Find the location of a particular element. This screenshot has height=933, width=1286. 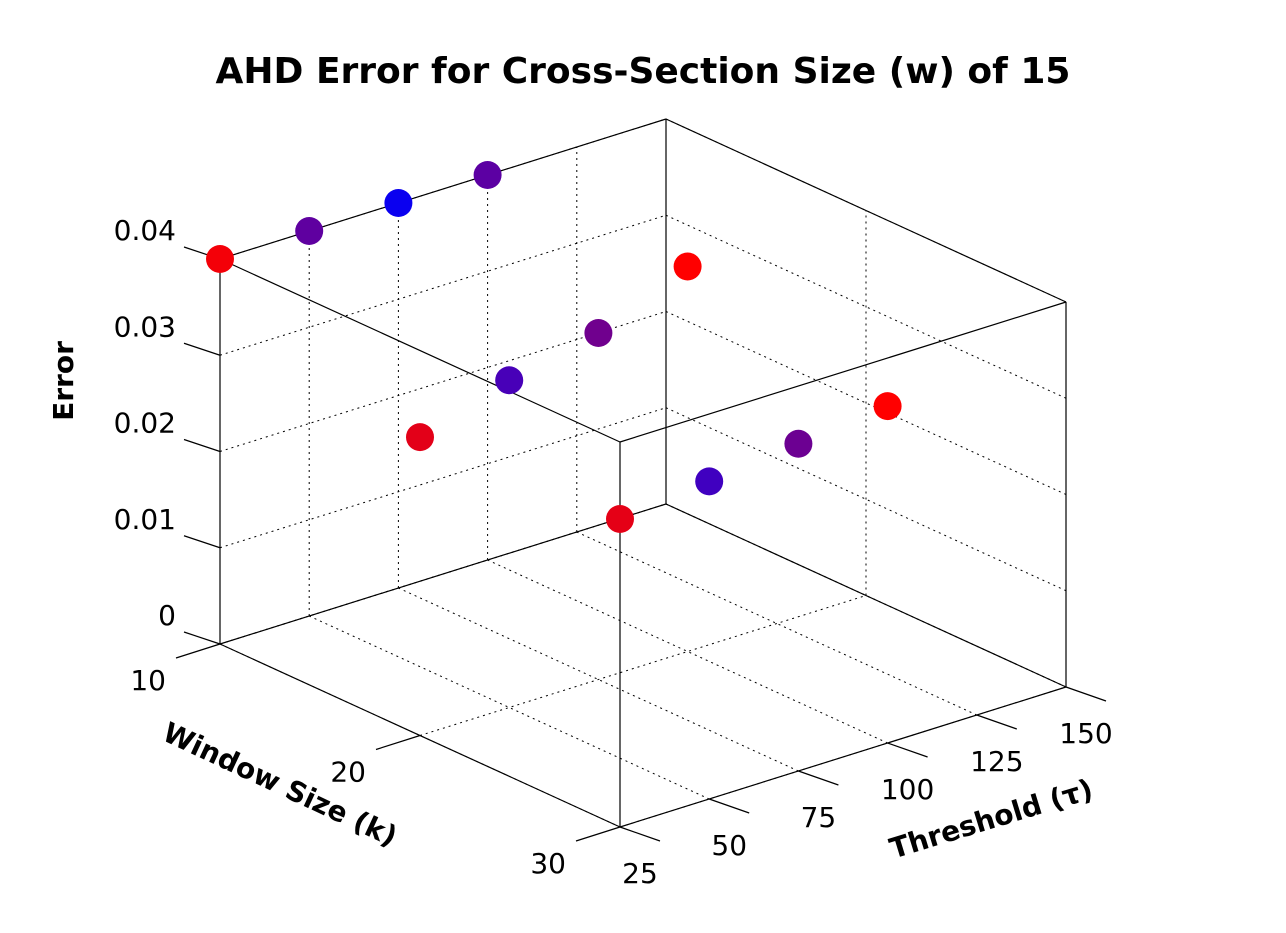

threshold-tick-label: 100 is located at coordinates (907, 789).